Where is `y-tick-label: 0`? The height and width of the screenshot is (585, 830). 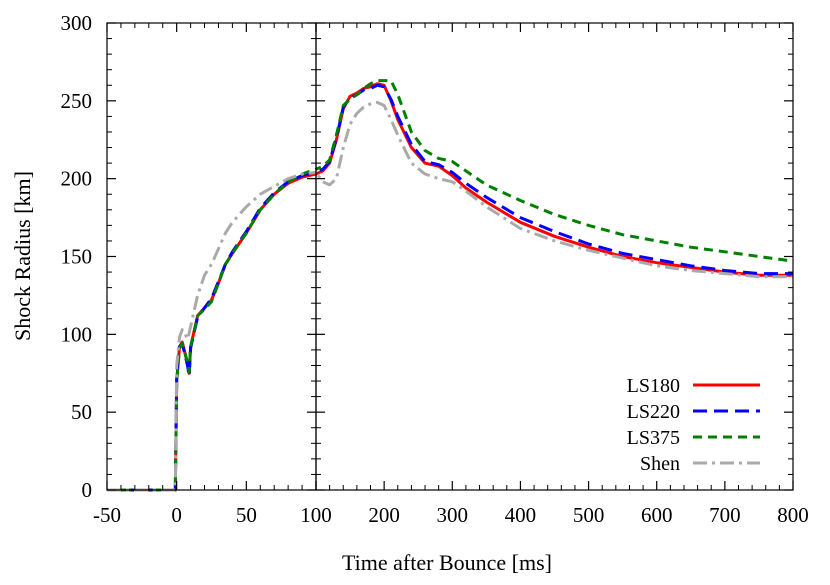 y-tick-label: 0 is located at coordinates (87, 490).